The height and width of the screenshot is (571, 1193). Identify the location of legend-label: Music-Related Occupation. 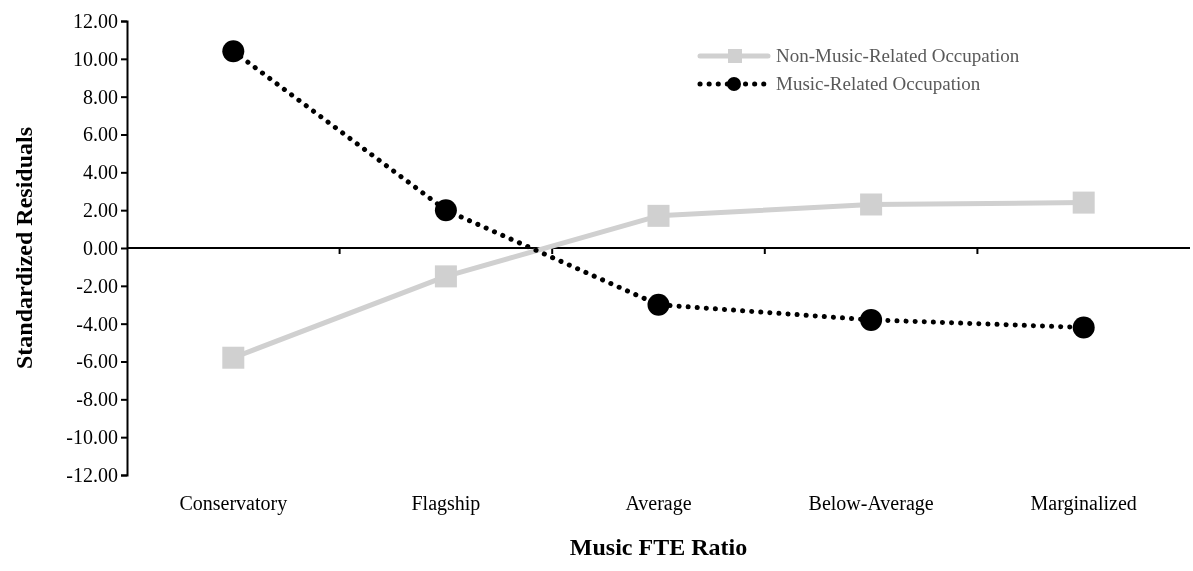
(878, 83).